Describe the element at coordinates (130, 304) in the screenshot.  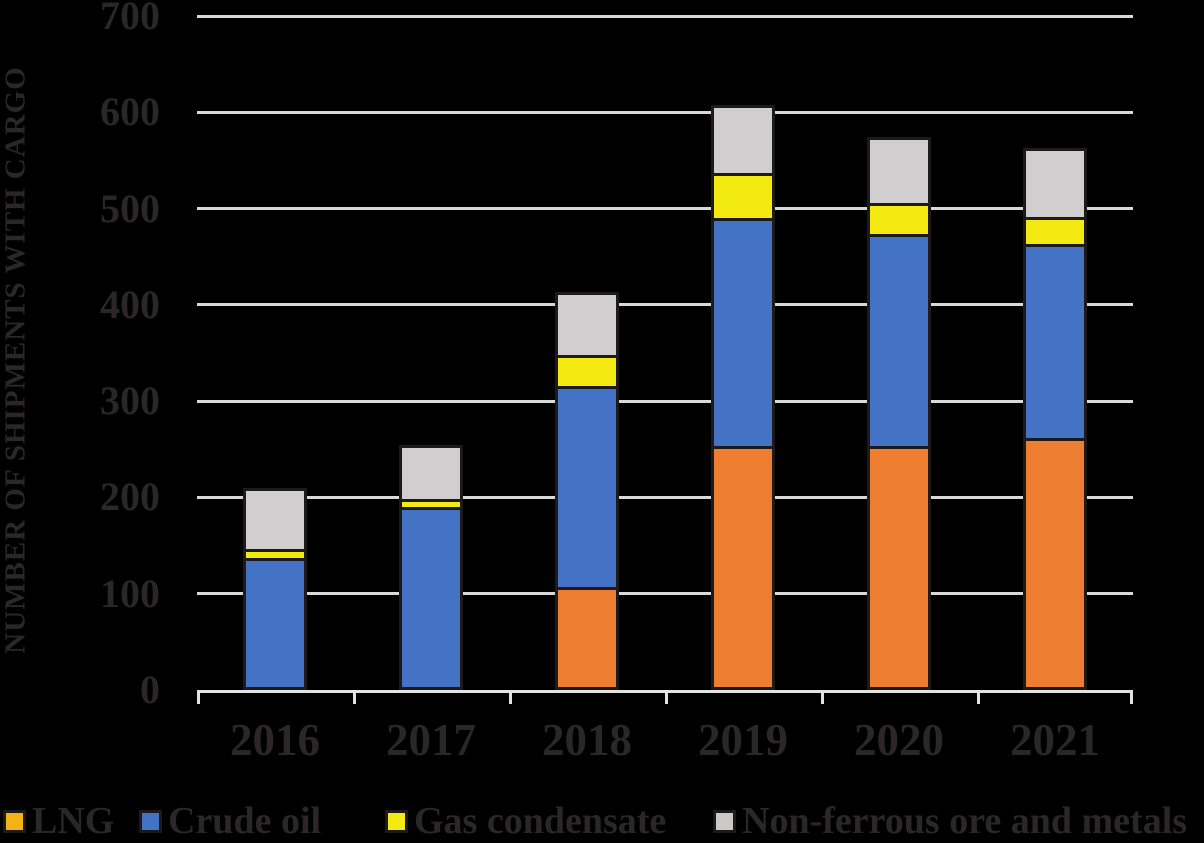
I see `y-tick-label: 400` at that location.